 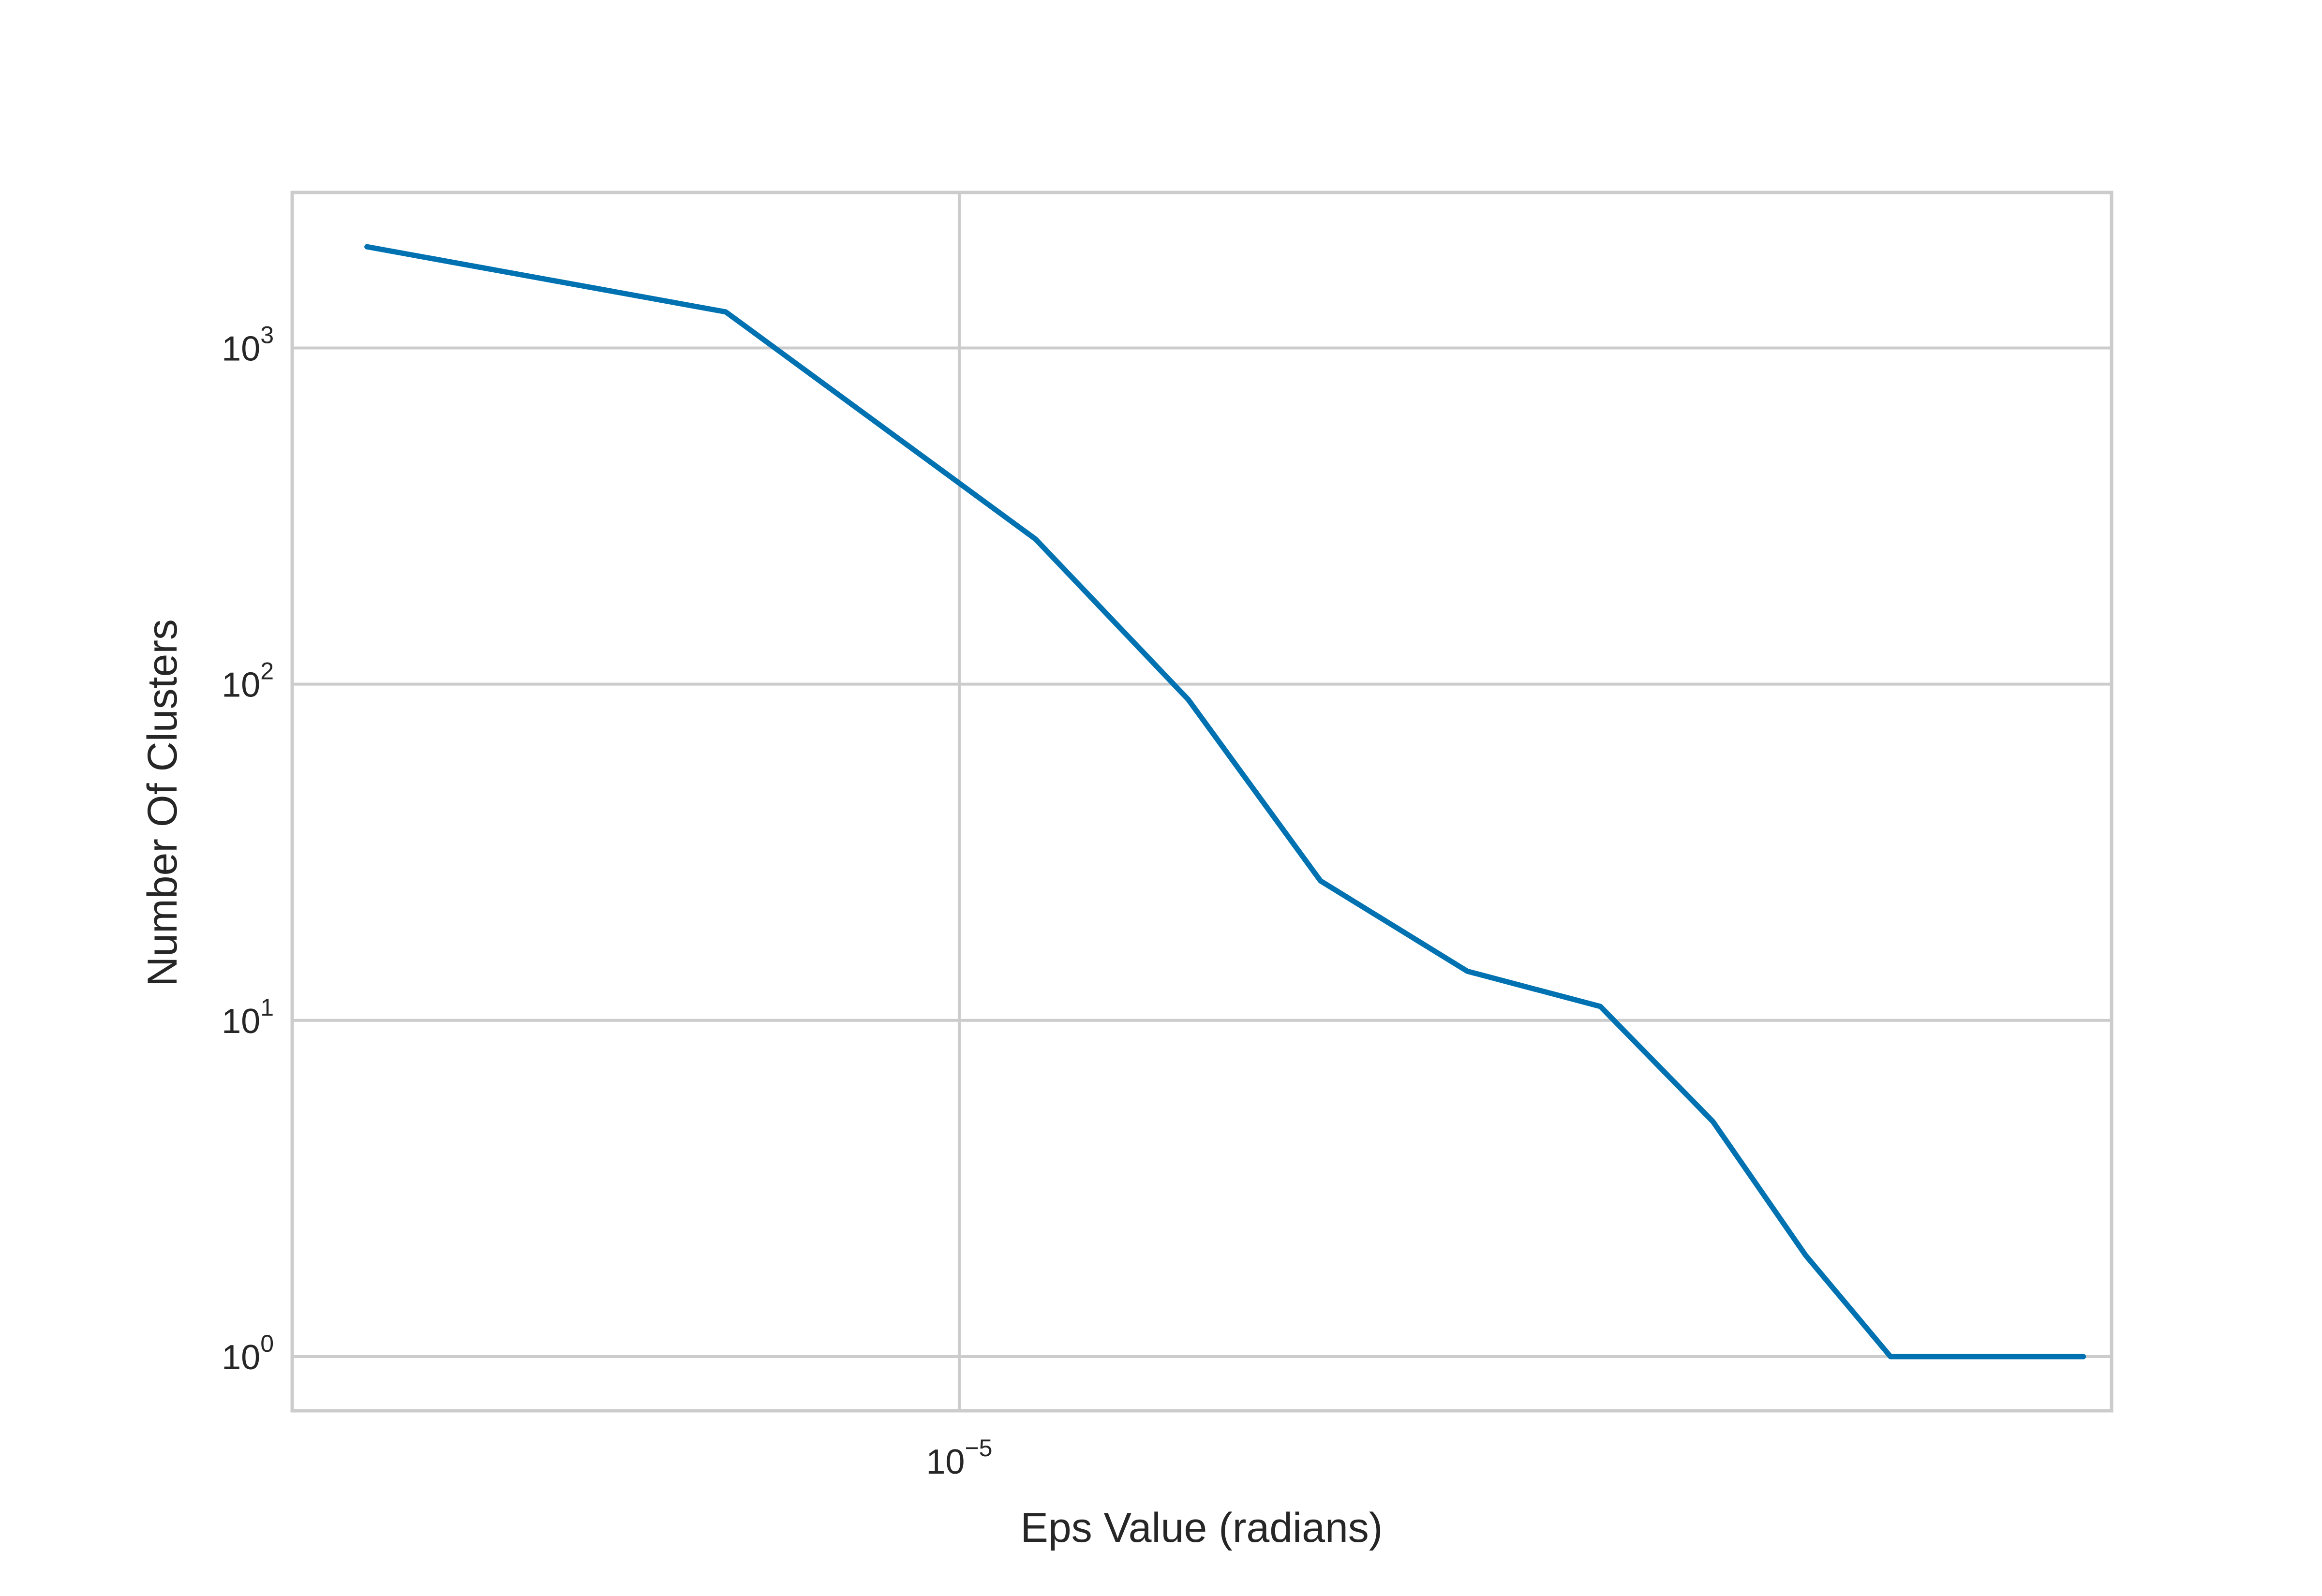 I want to click on x-axis-label: Eps Value (radians), so click(x=1202, y=1528).